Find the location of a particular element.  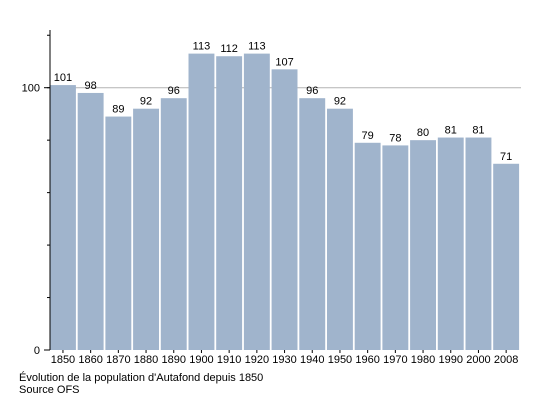

caption-source: Source OFS is located at coordinates (49, 390).